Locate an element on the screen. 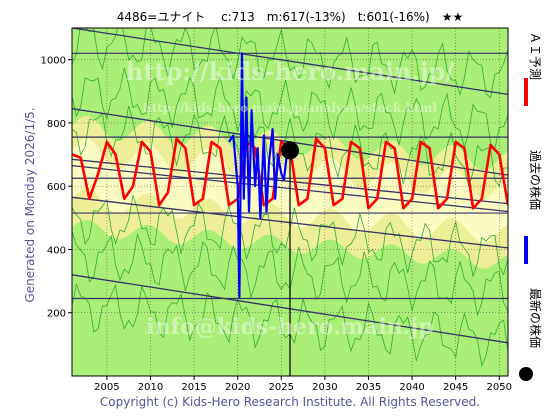 Image resolution: width=560 pixels, height=420 pixels. x-tick-label-2005: 2005 is located at coordinates (106, 387).